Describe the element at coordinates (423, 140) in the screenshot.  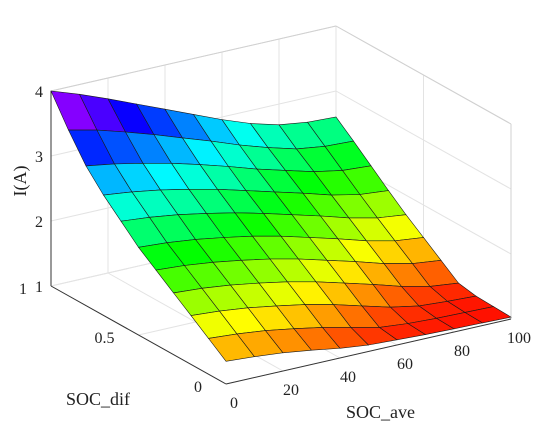
I see `sidewall-grid-z` at that location.